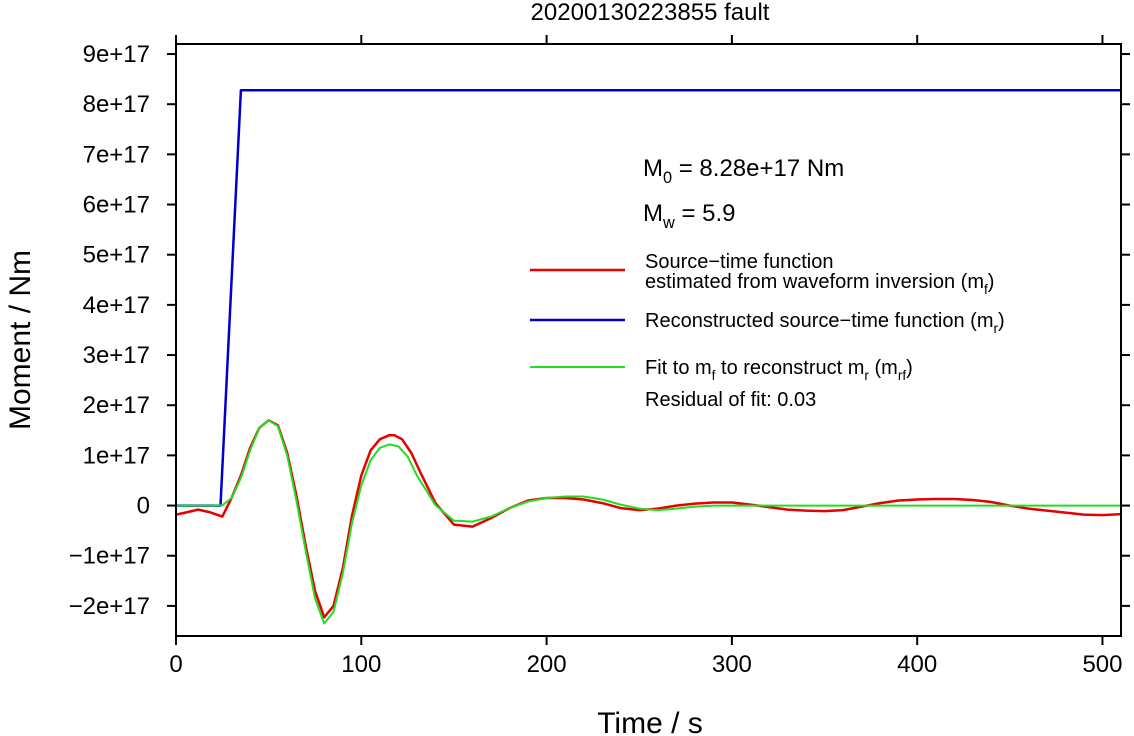  Describe the element at coordinates (739, 262) in the screenshot. I see `legend-label-0: Source−time function` at that location.